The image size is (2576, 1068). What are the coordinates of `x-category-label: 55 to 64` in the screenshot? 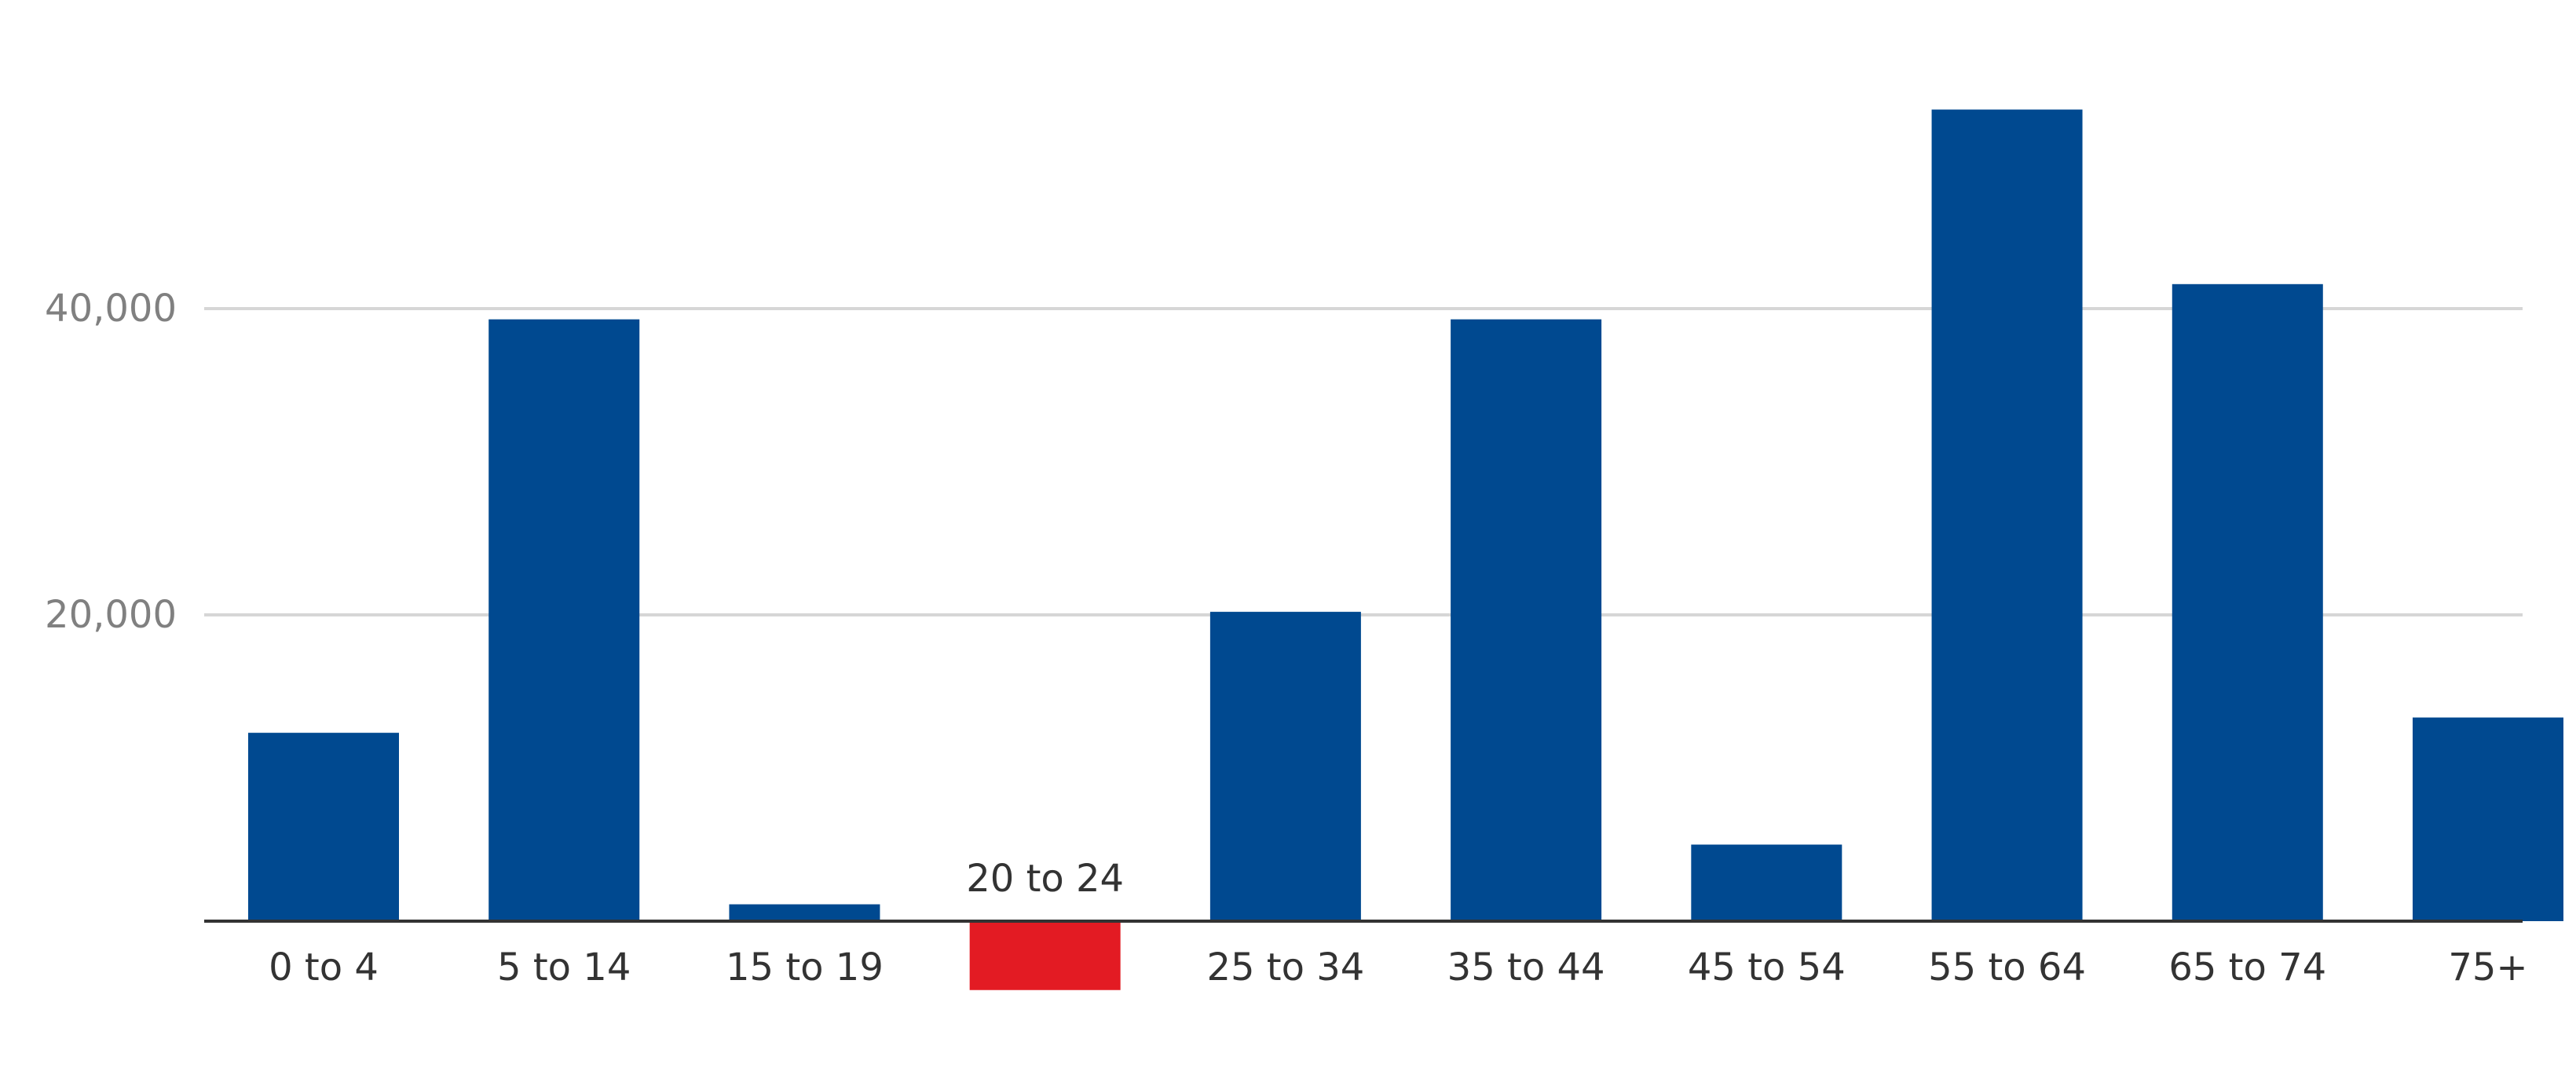 It's located at (2007, 967).